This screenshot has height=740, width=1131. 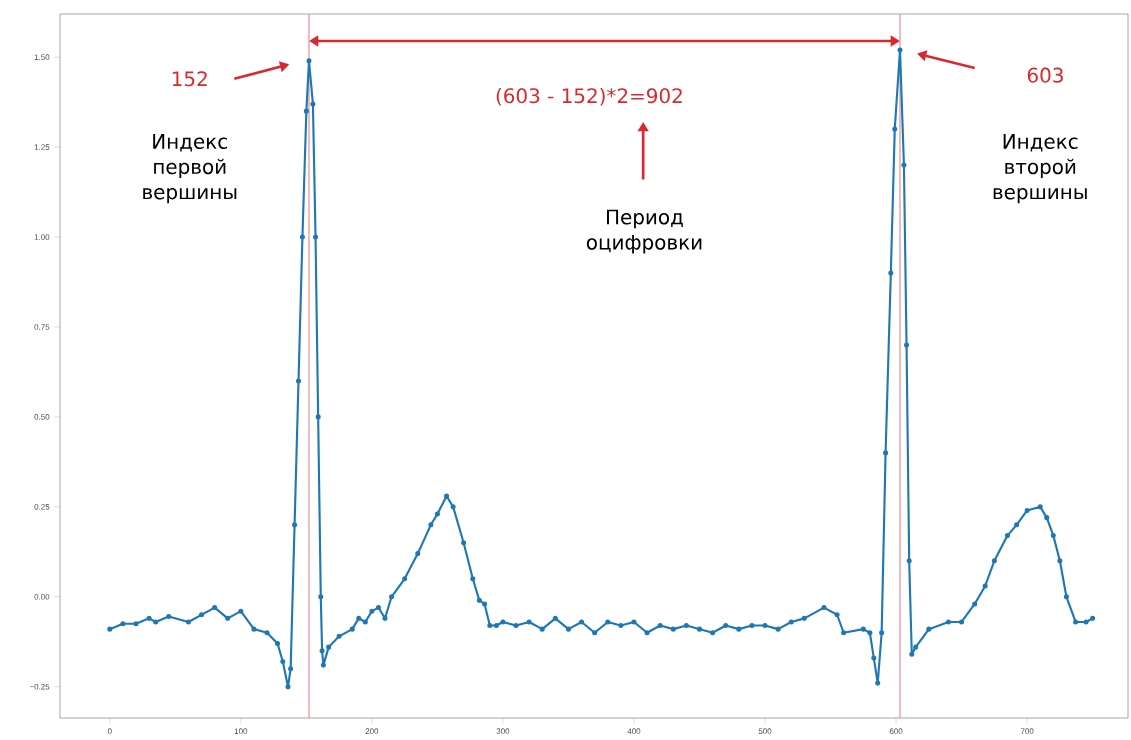 I want to click on annotation: 603, so click(x=1045, y=75).